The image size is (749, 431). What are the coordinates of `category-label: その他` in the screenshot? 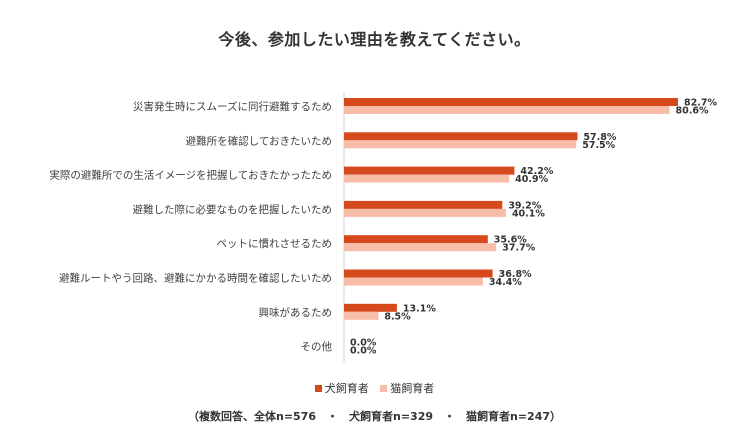 It's located at (317, 346).